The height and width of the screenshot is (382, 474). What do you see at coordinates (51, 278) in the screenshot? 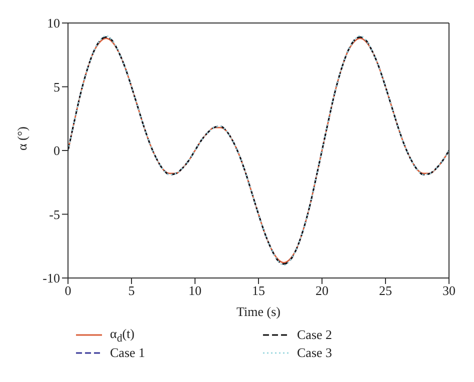
I see `y-tick-label: -10` at bounding box center [51, 278].